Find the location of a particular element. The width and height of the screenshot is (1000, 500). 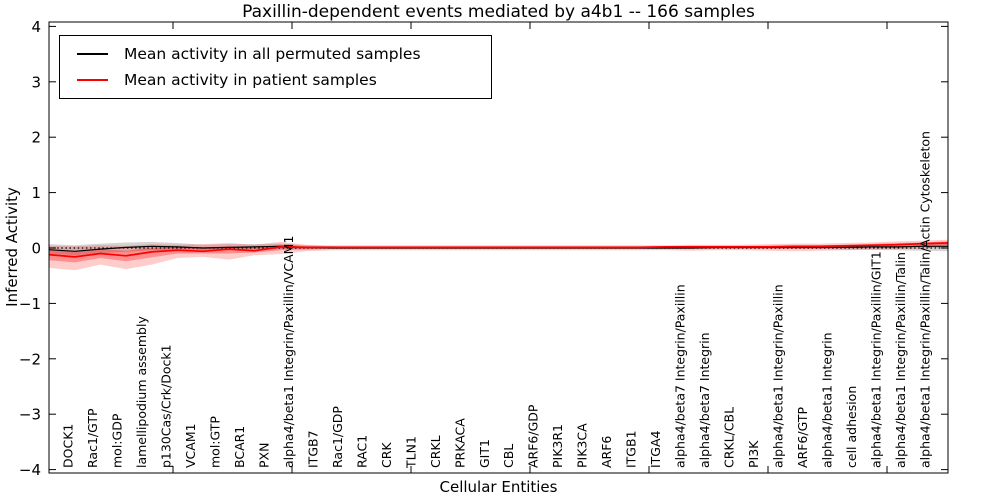

y-tick-label: 4 is located at coordinates (36, 27).